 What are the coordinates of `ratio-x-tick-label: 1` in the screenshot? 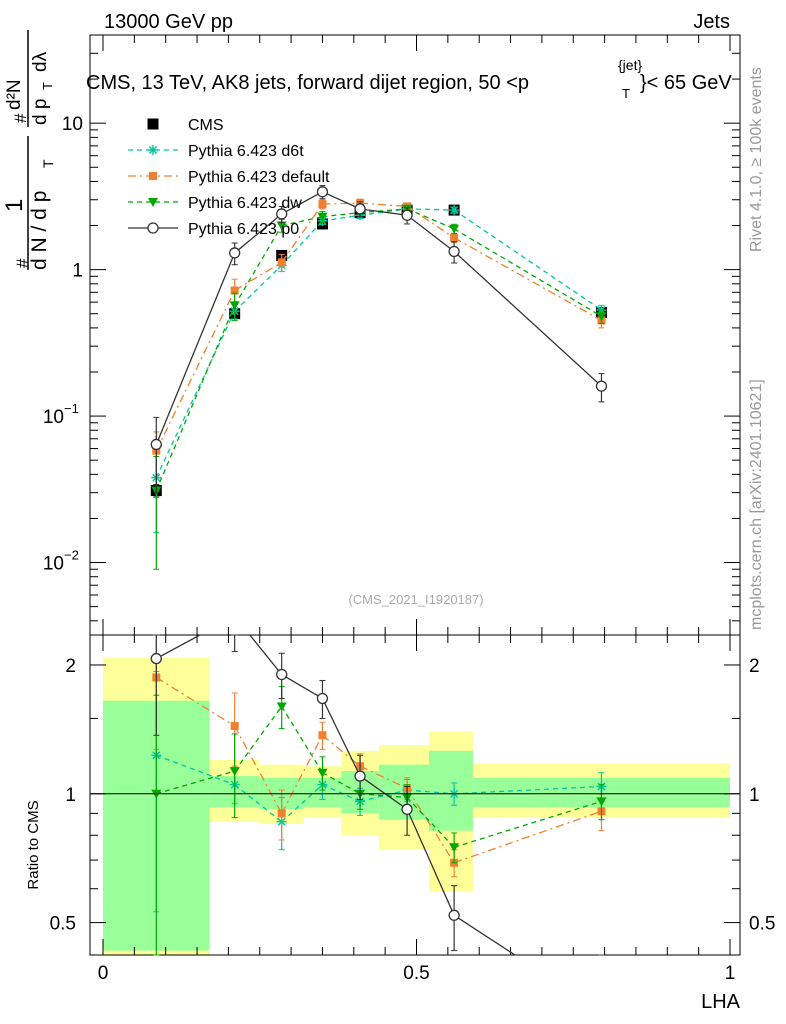 It's located at (730, 973).